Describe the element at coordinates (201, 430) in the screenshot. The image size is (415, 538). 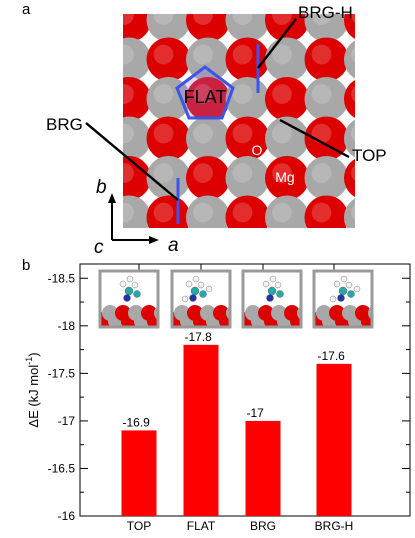
I see `bar-flat` at that location.